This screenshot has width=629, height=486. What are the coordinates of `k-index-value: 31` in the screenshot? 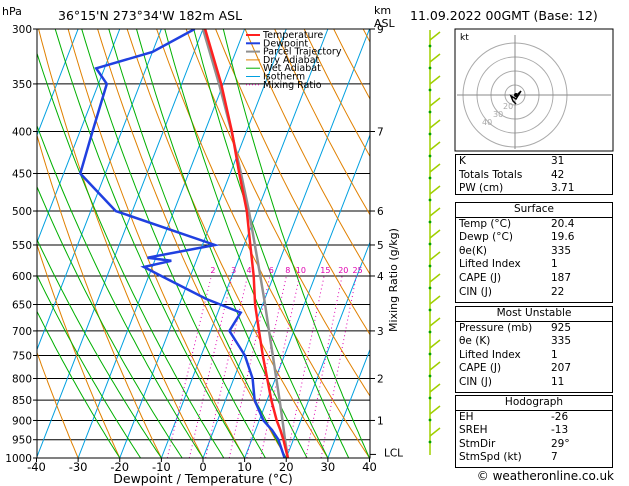 It's located at (558, 161).